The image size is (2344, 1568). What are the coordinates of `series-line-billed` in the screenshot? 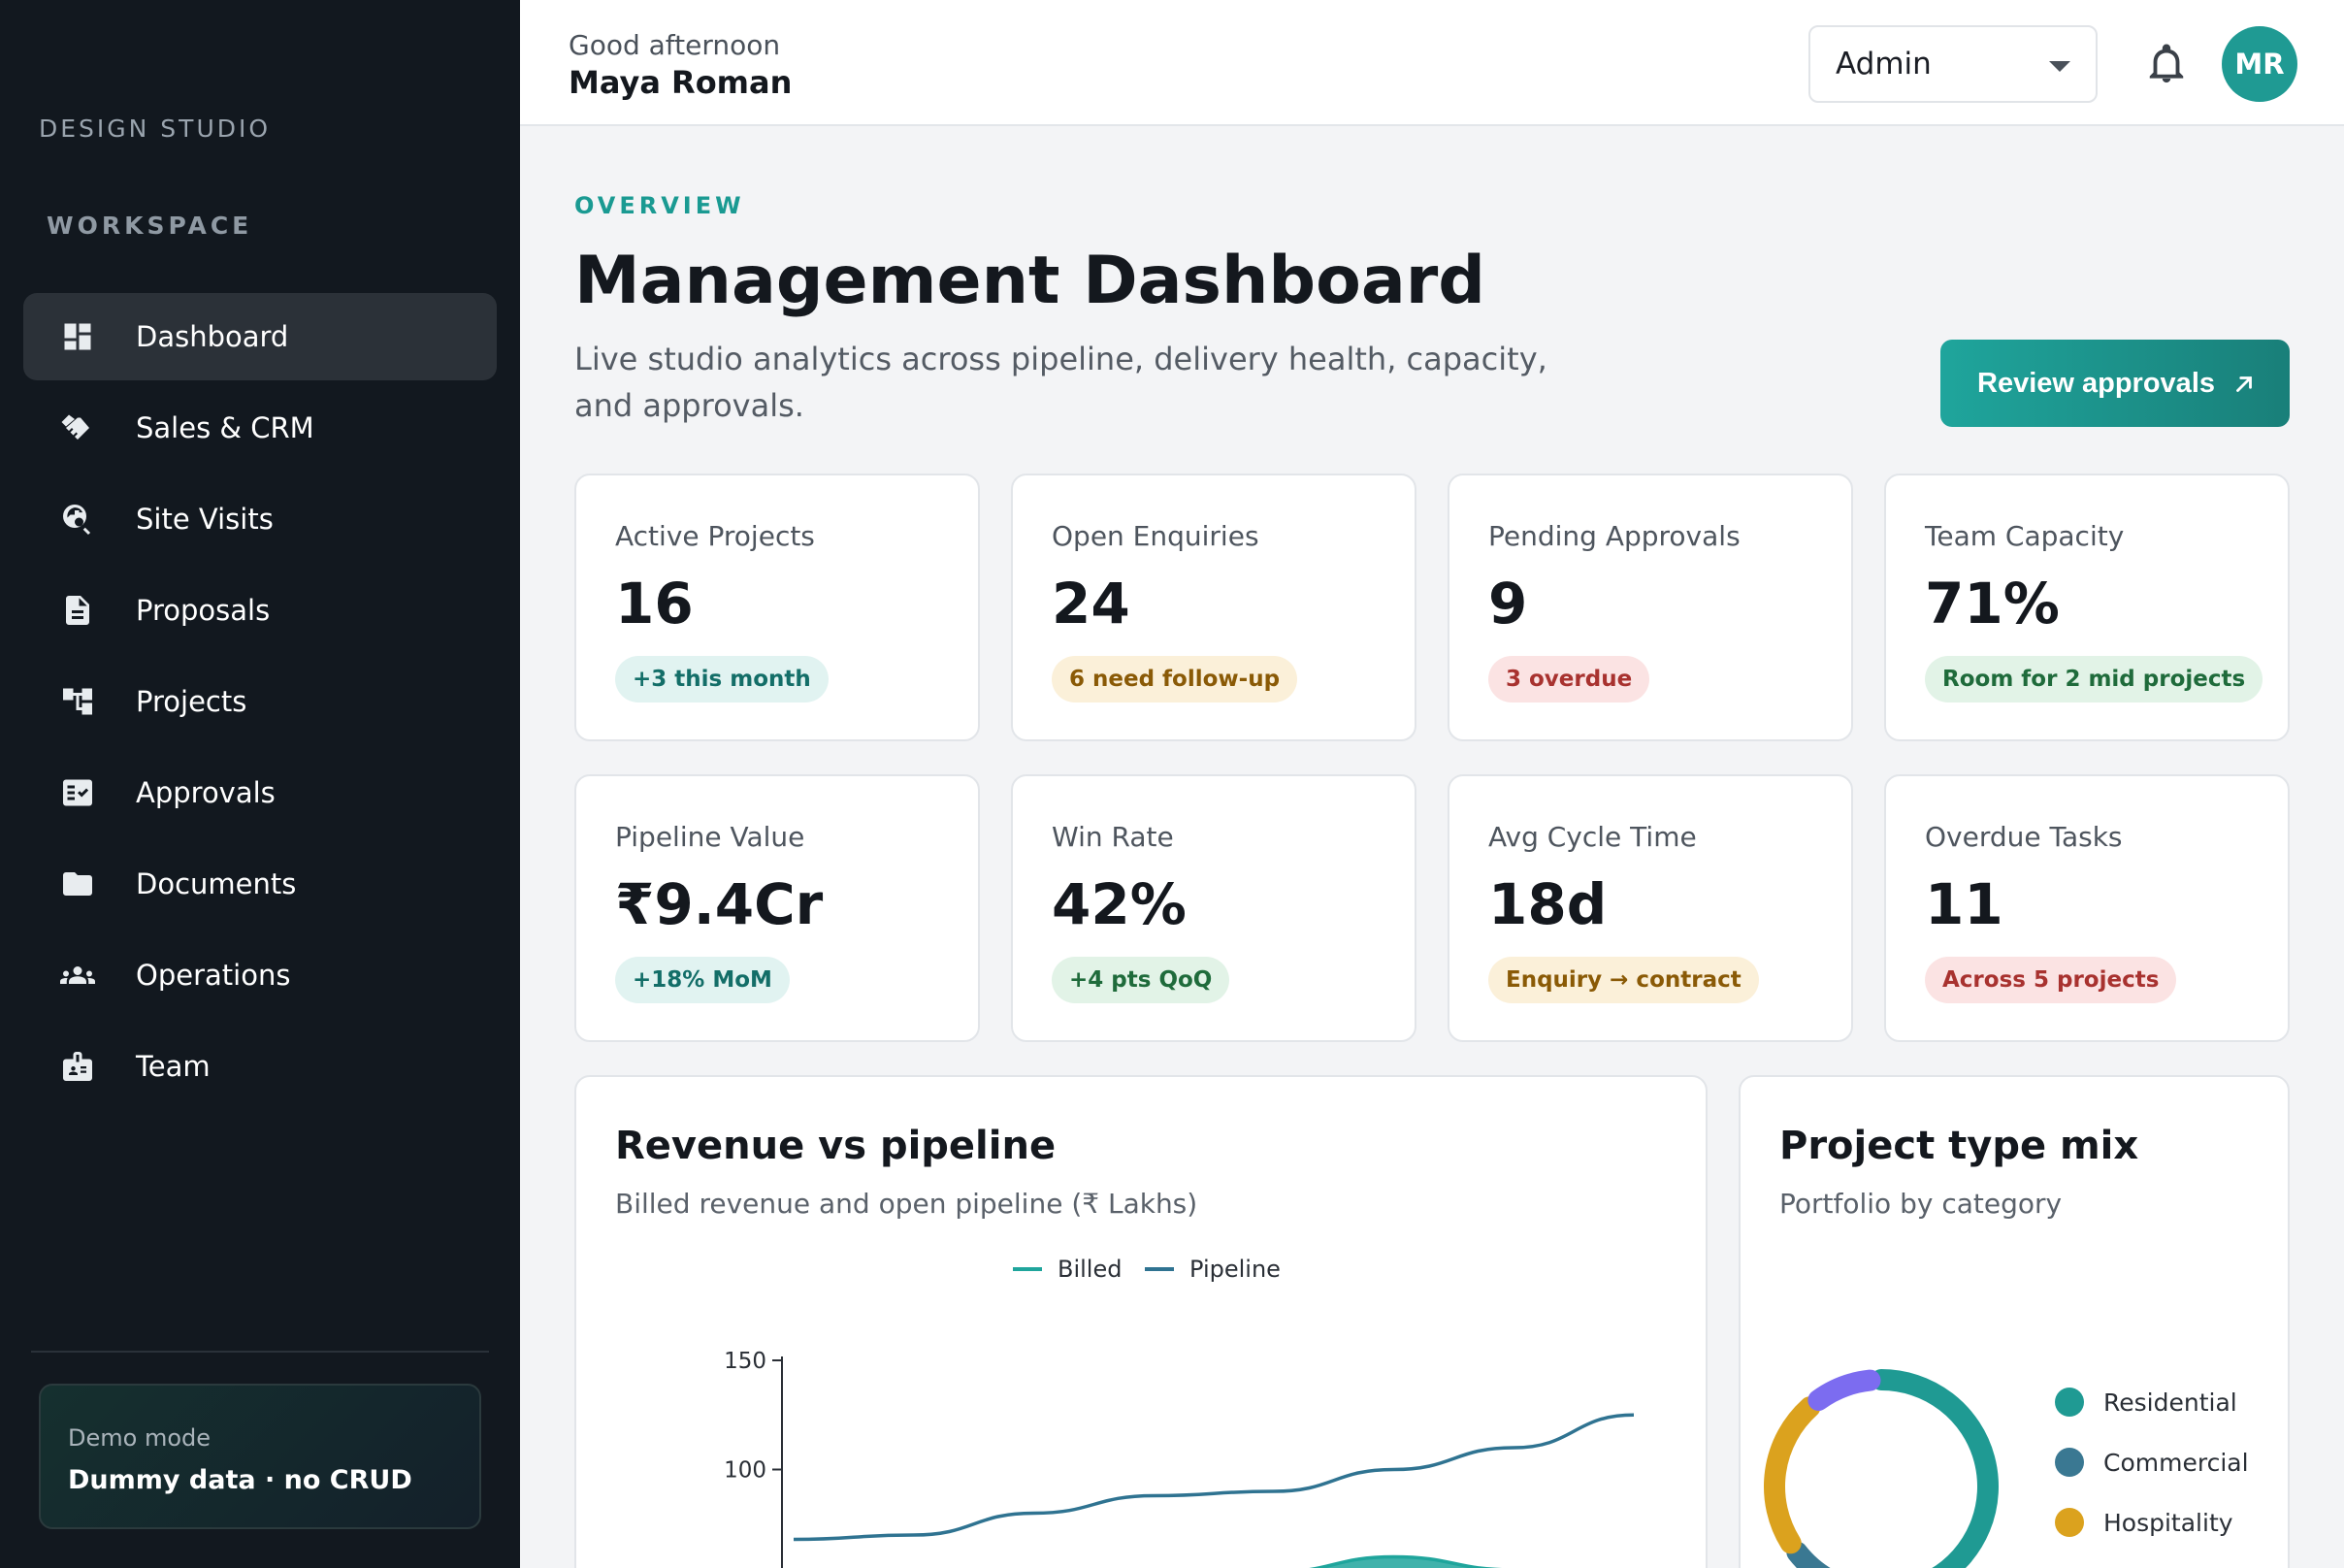 It's located at (1405, 1561).